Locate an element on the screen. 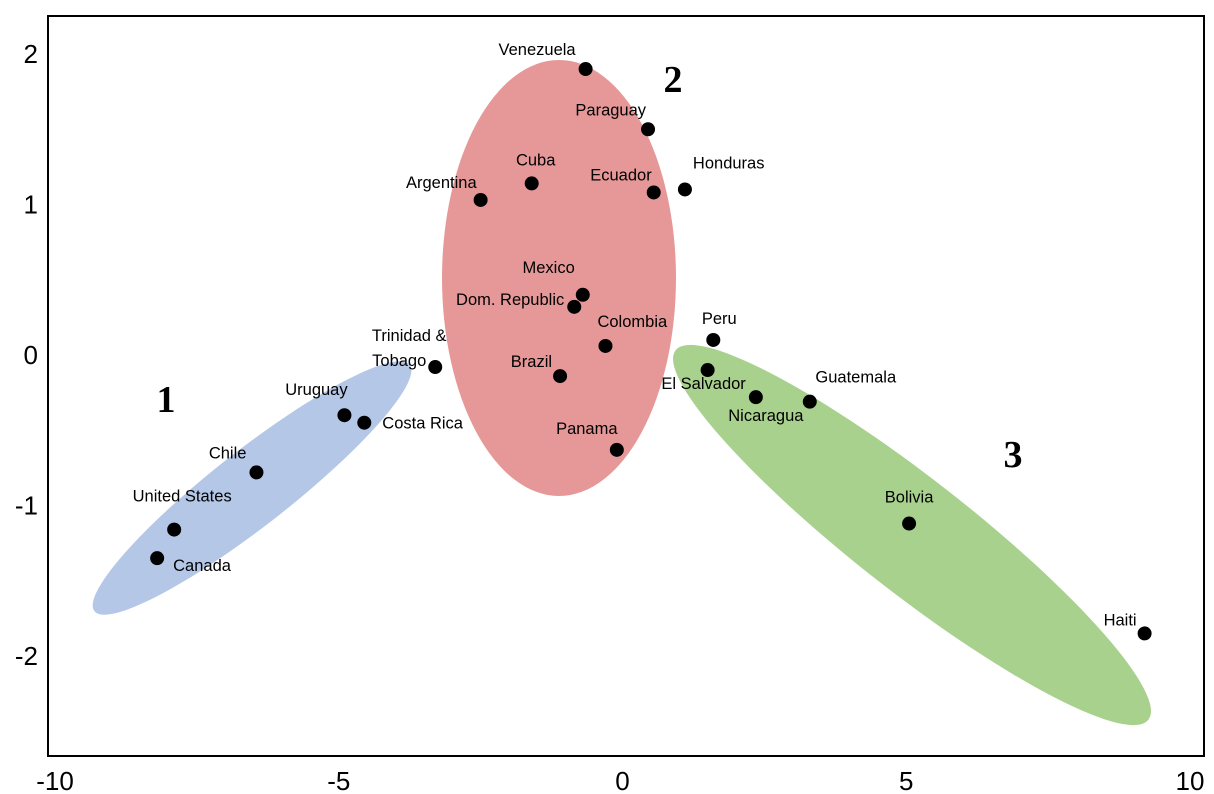 The image size is (1214, 794). point-label: Trinidad & is located at coordinates (409, 336).